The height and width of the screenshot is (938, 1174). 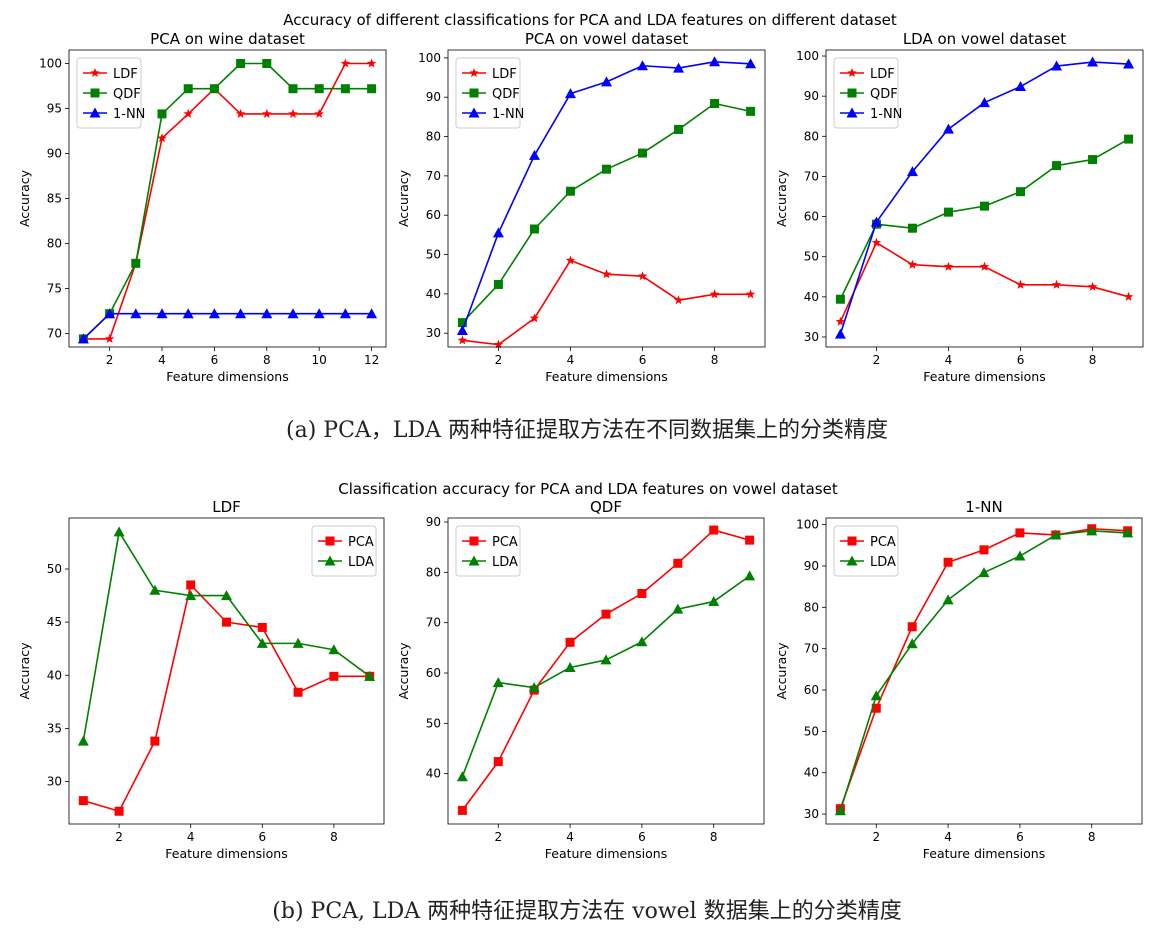 What do you see at coordinates (984, 282) in the screenshot?
I see `series-line` at bounding box center [984, 282].